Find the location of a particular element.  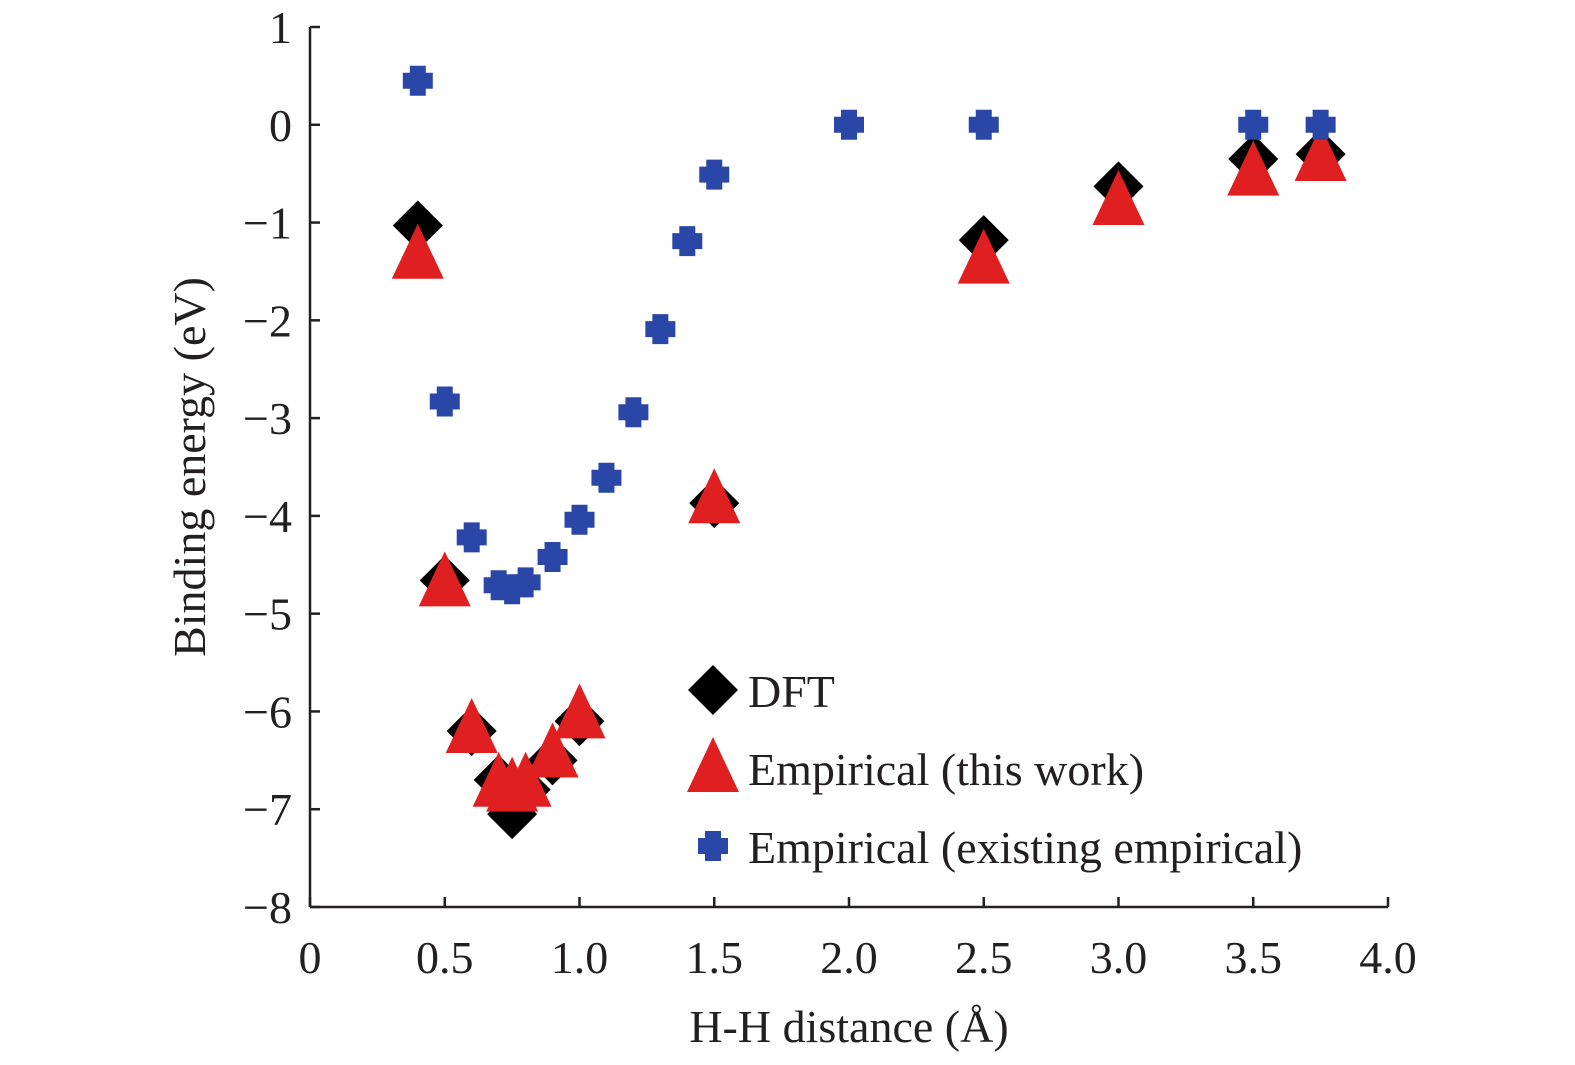

legend-label: DFT is located at coordinates (791, 691).